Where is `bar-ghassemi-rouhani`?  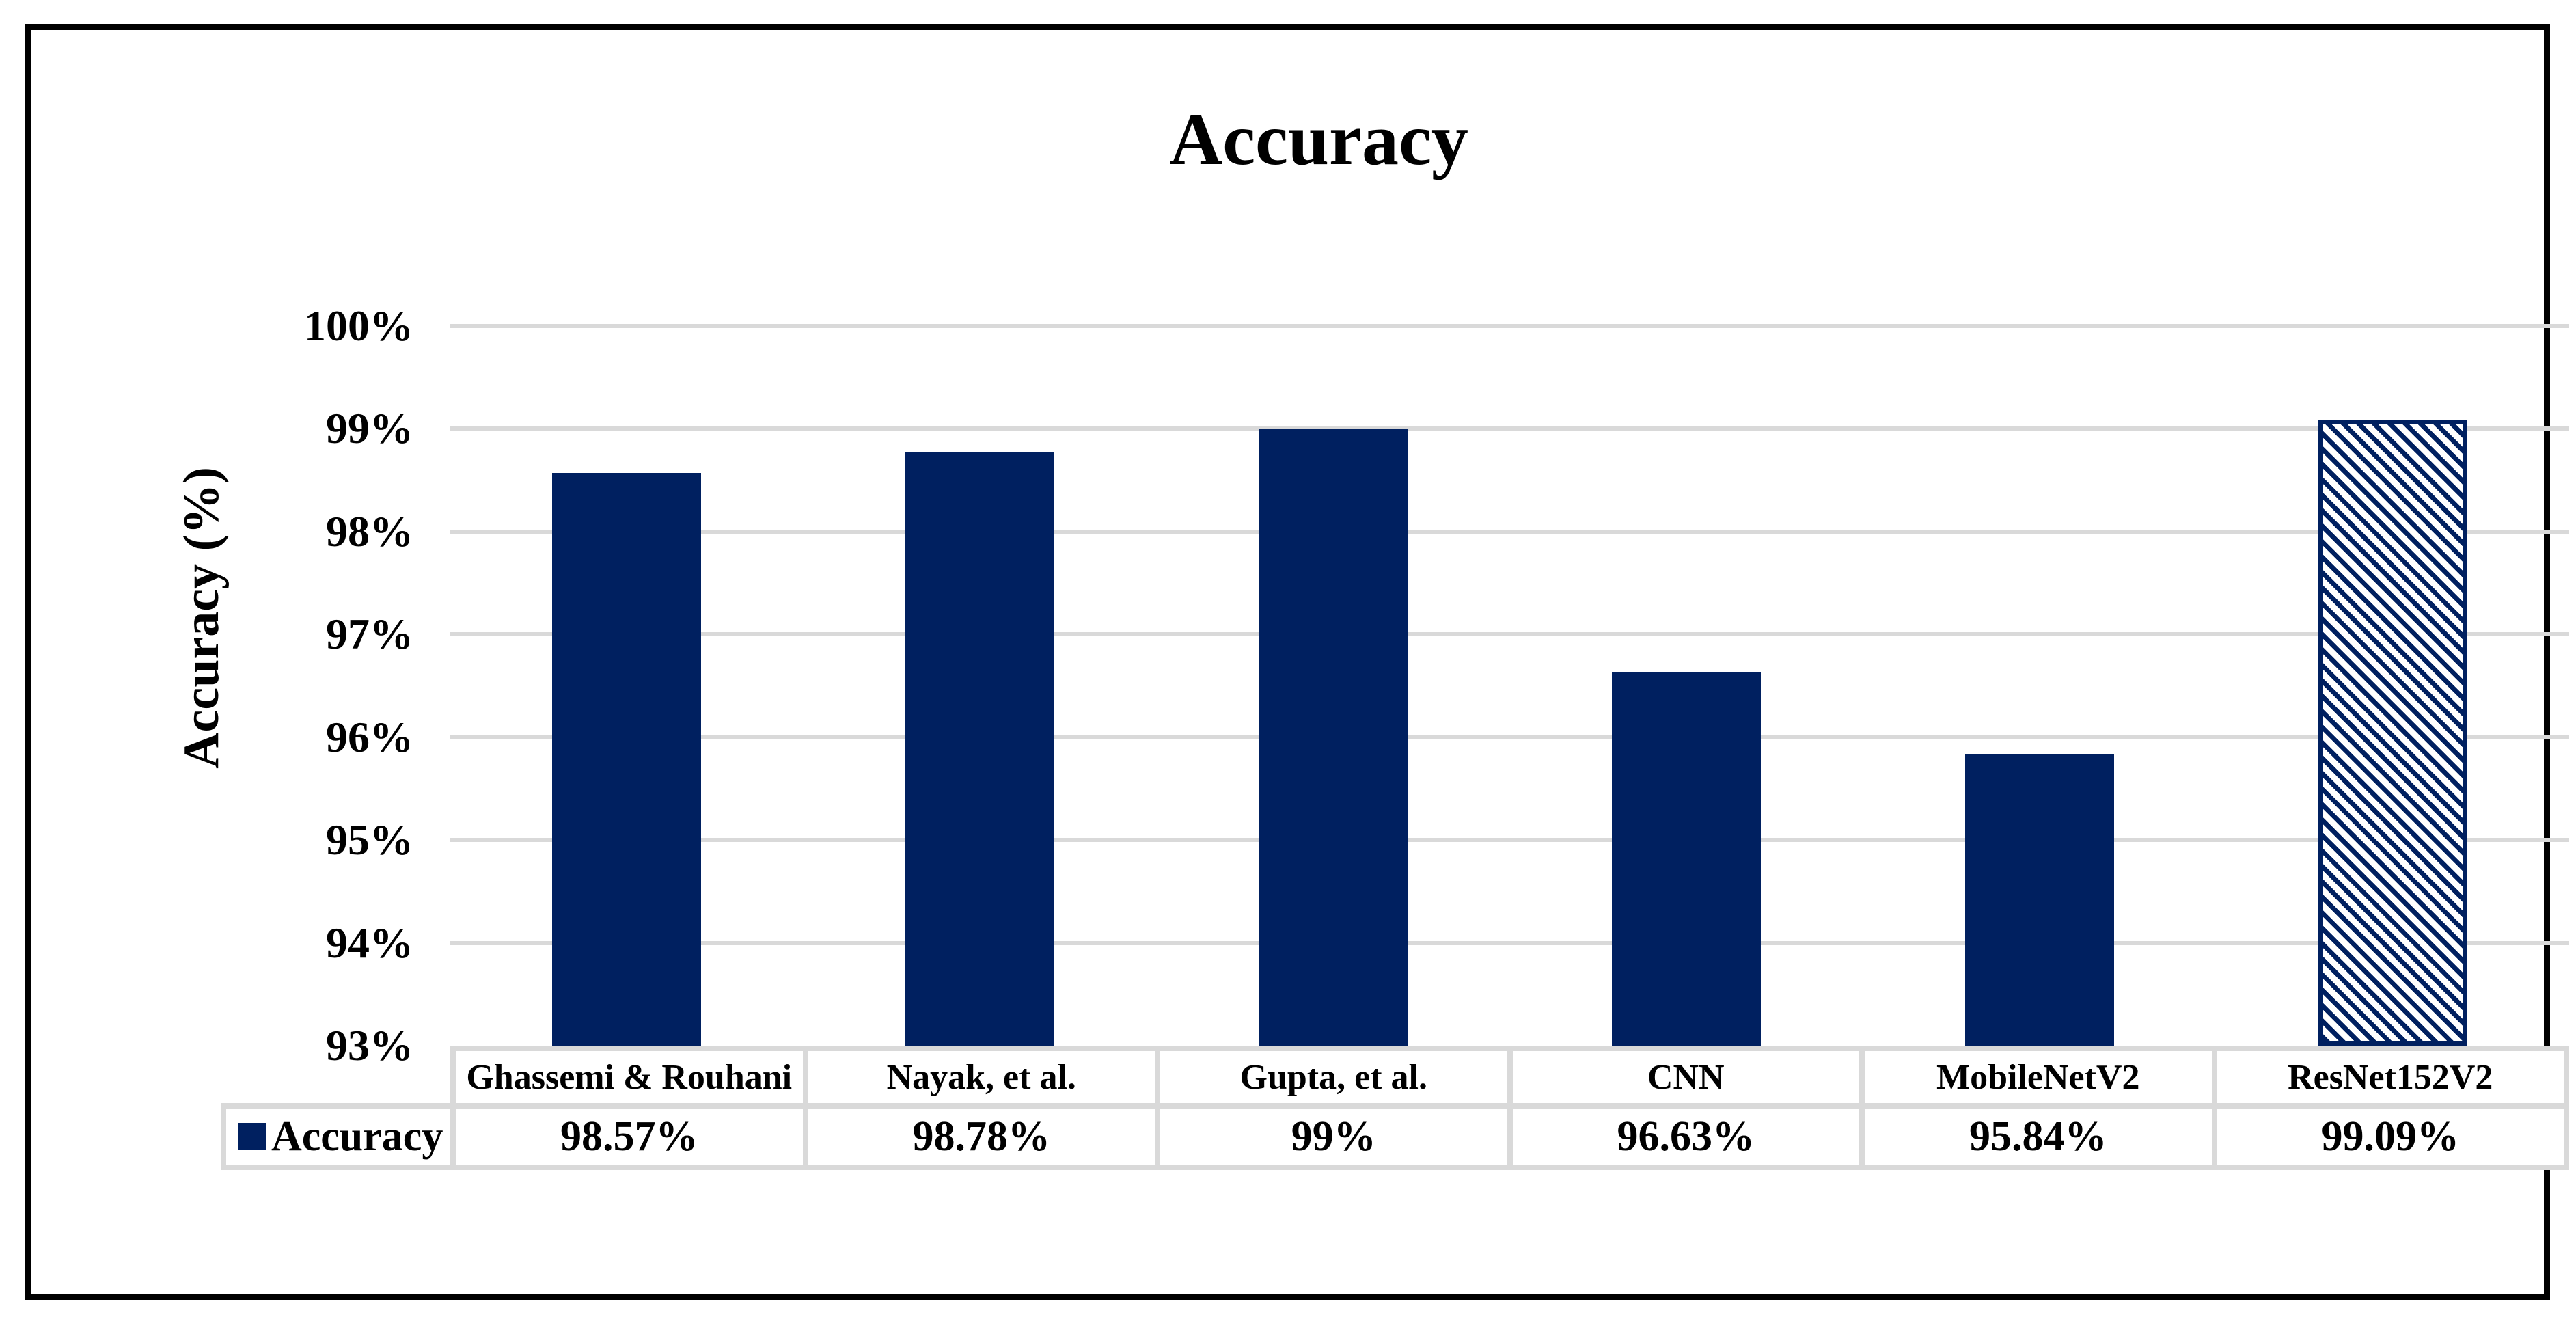
bar-ghassemi-rouhani is located at coordinates (627, 759).